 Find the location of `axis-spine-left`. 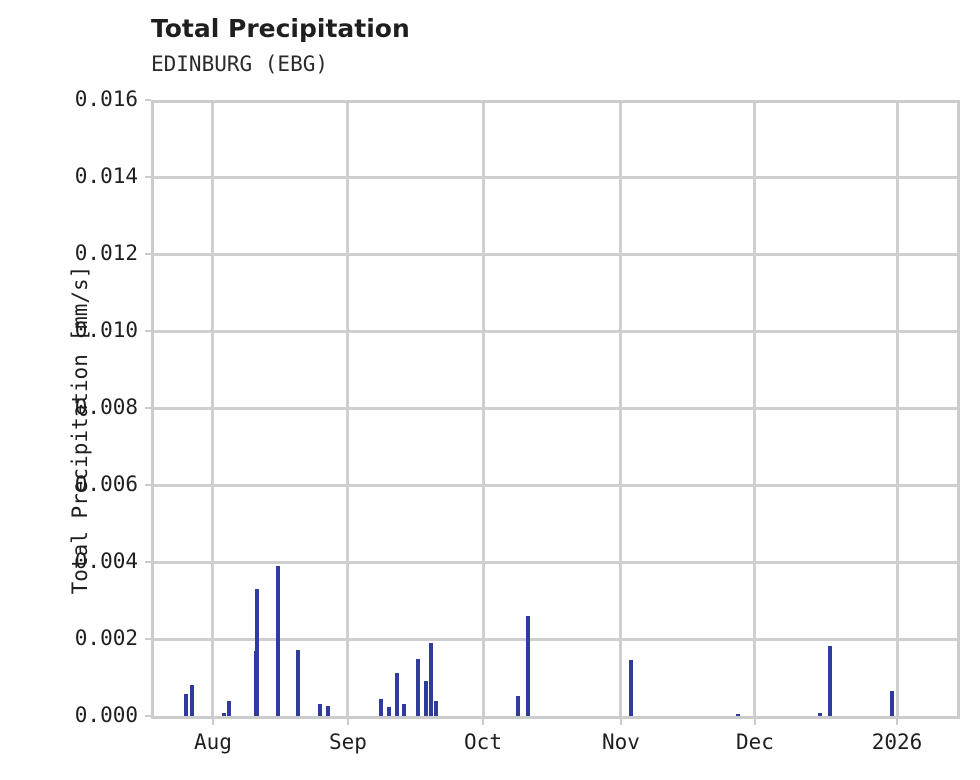

axis-spine-left is located at coordinates (152, 409).